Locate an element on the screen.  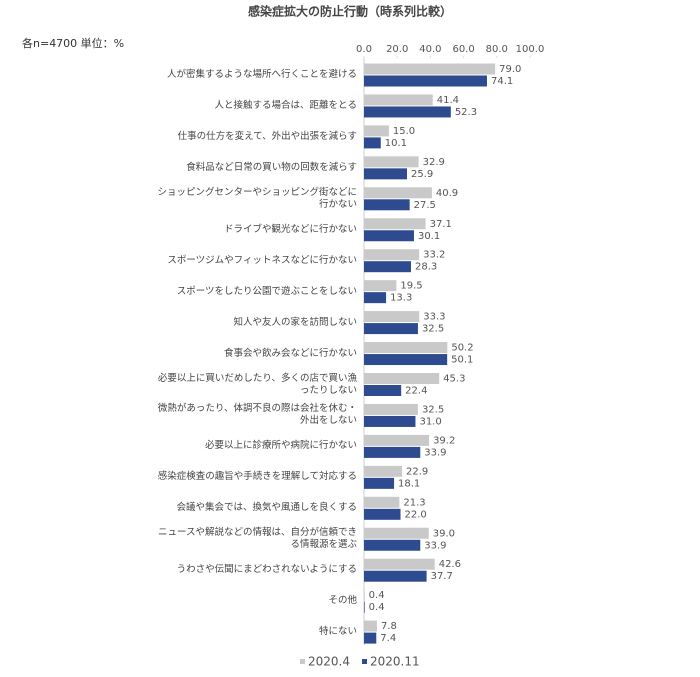
value-label: 40.9 is located at coordinates (447, 193).